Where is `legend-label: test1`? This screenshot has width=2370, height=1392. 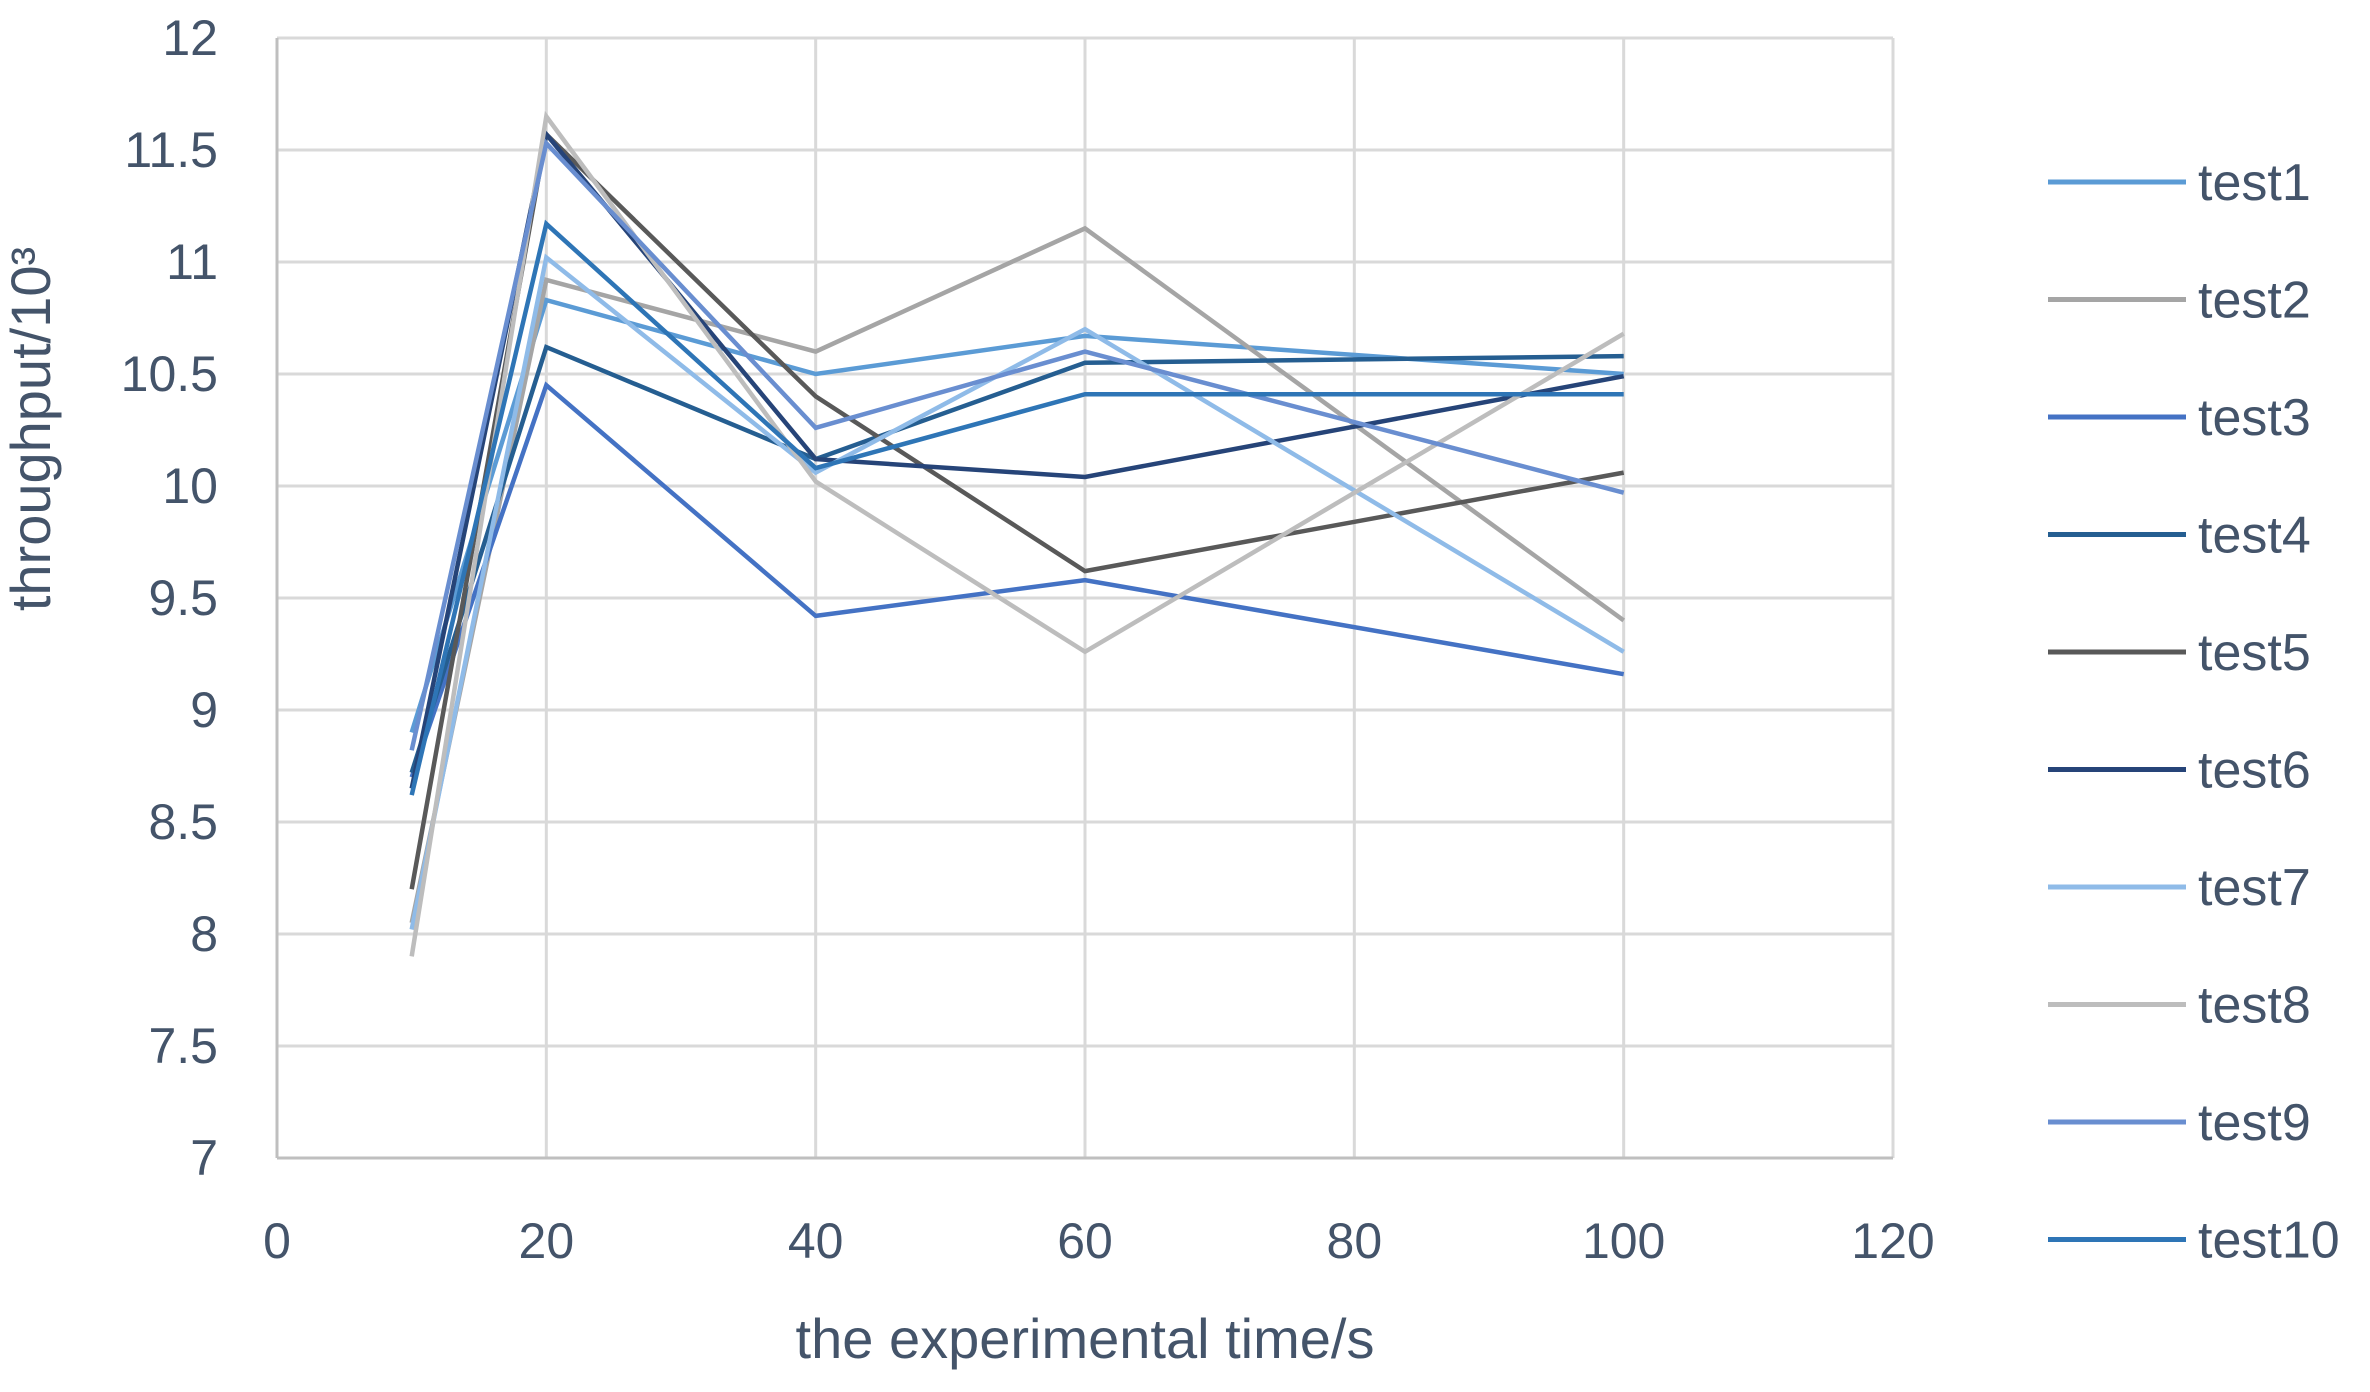
legend-label: test1 is located at coordinates (2254, 183).